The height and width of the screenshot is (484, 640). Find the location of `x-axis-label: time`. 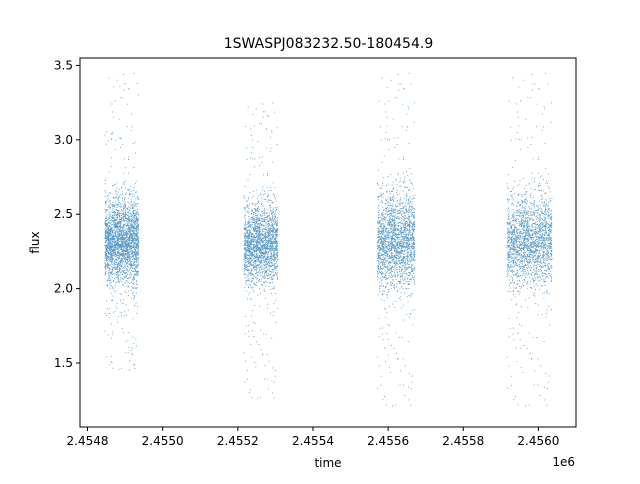

x-axis-label: time is located at coordinates (327, 463).